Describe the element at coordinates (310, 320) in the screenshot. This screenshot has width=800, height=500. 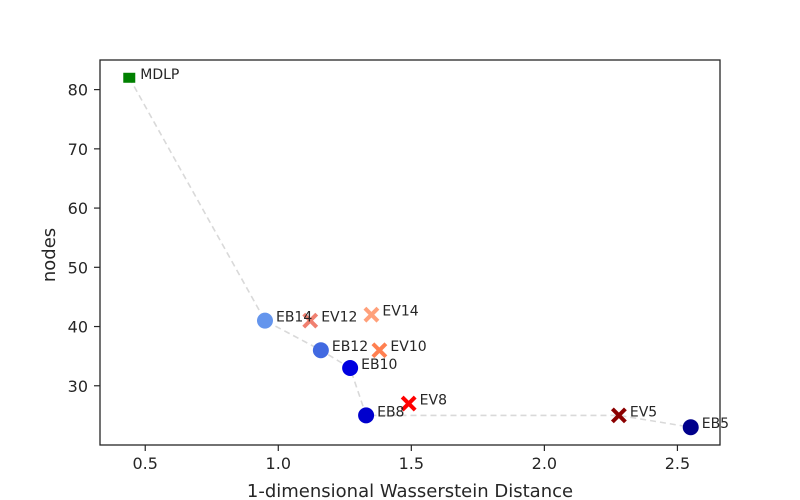
I see `point-ev12` at that location.